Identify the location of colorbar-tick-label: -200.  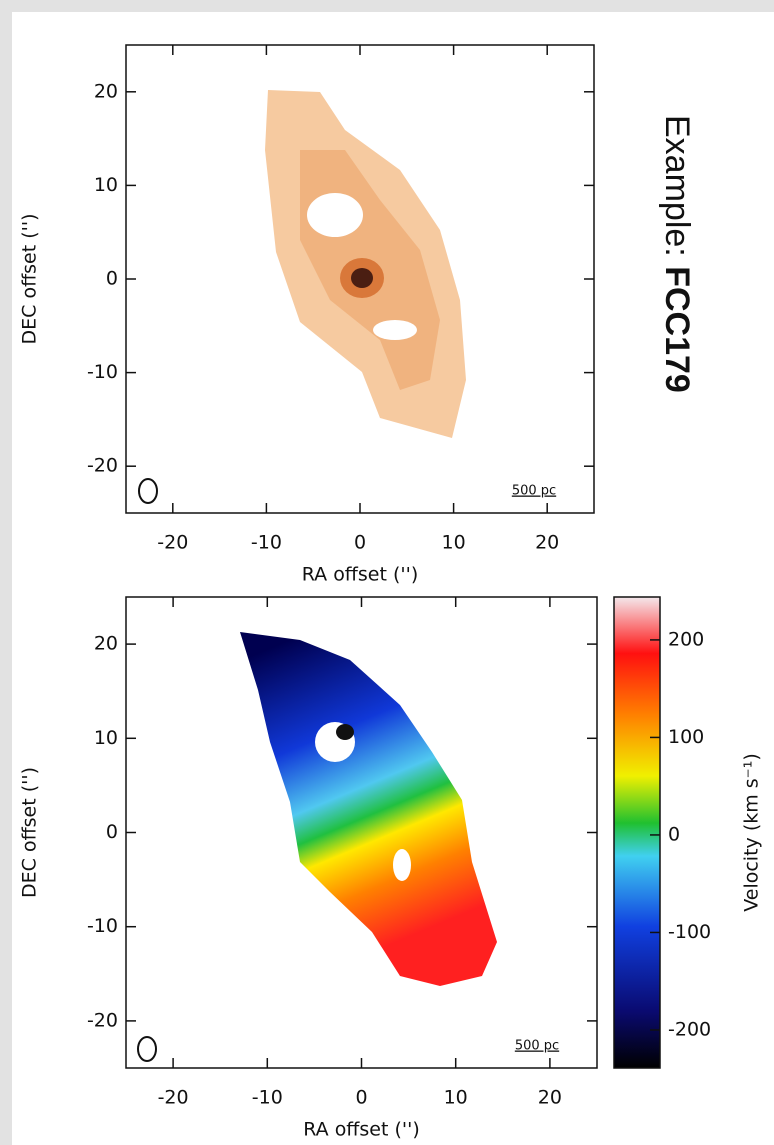
(689, 1029).